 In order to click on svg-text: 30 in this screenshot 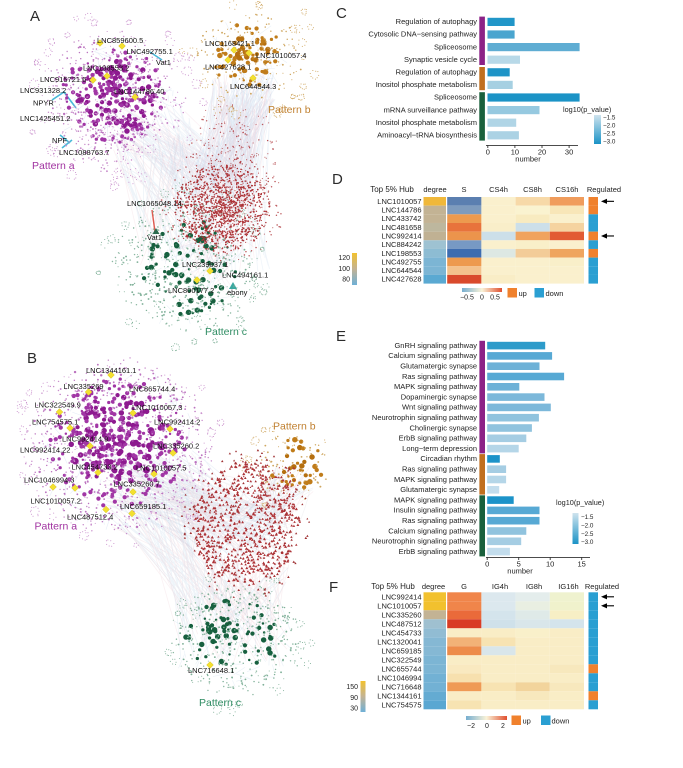, I will do `click(354, 709)`.